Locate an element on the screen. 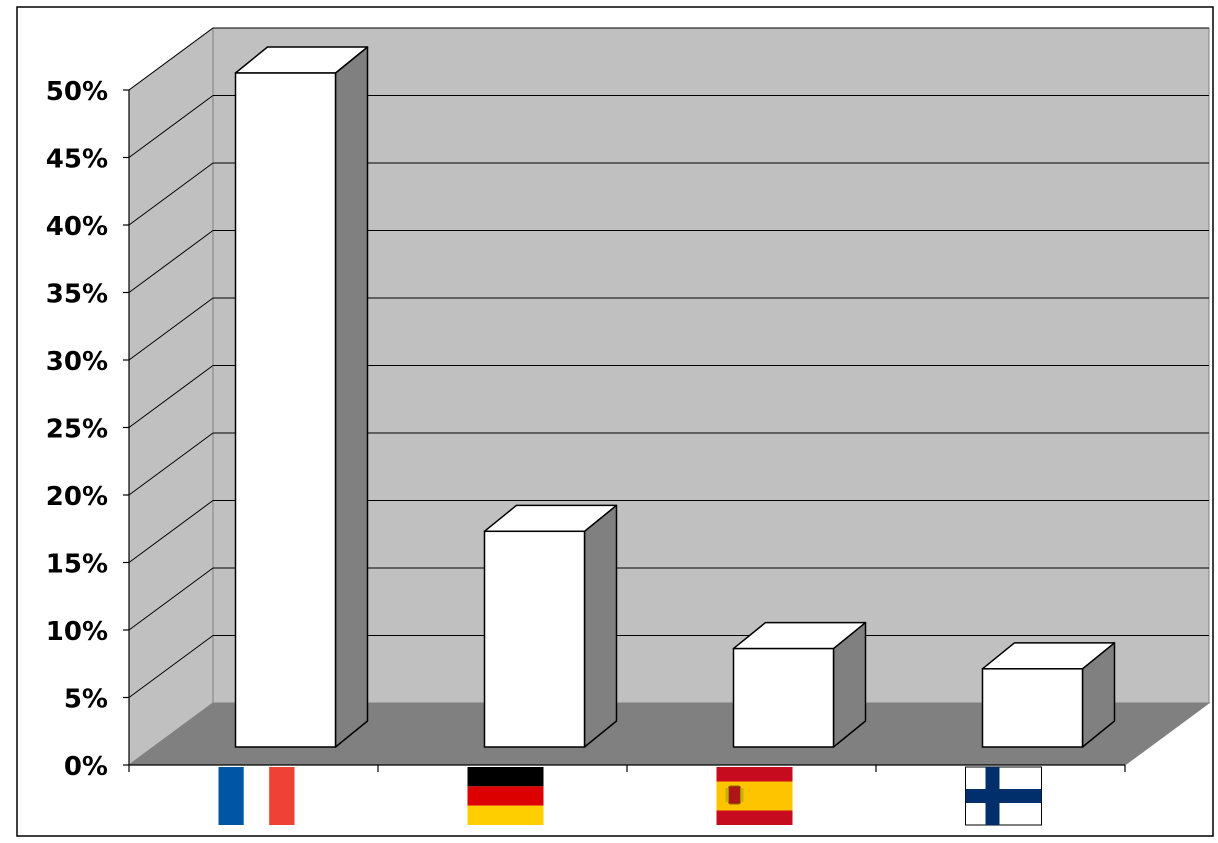 The height and width of the screenshot is (843, 1218). flag-stripe-black is located at coordinates (505, 777).